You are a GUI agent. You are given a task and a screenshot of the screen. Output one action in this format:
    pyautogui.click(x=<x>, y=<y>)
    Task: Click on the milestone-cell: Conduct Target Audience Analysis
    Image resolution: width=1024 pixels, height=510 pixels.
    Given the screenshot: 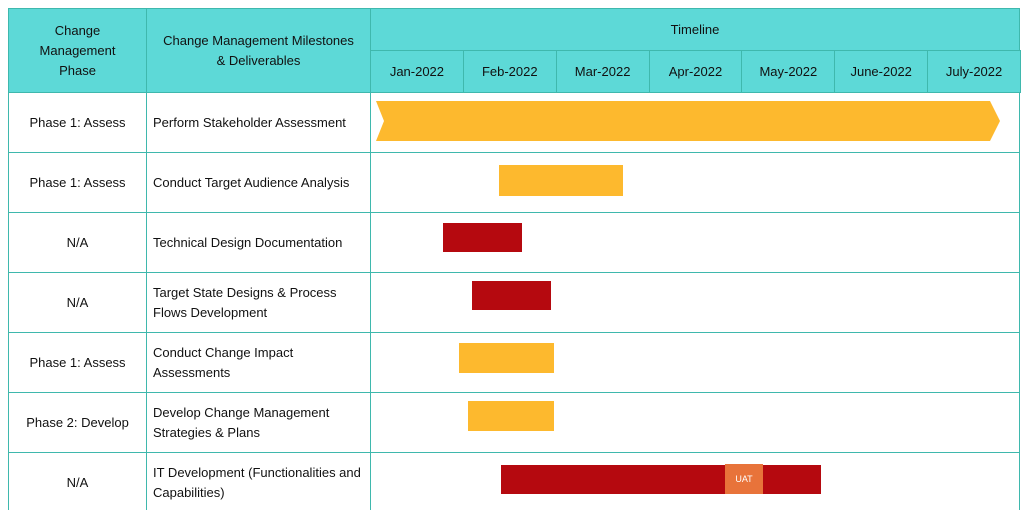 What is the action you would take?
    pyautogui.click(x=258, y=182)
    